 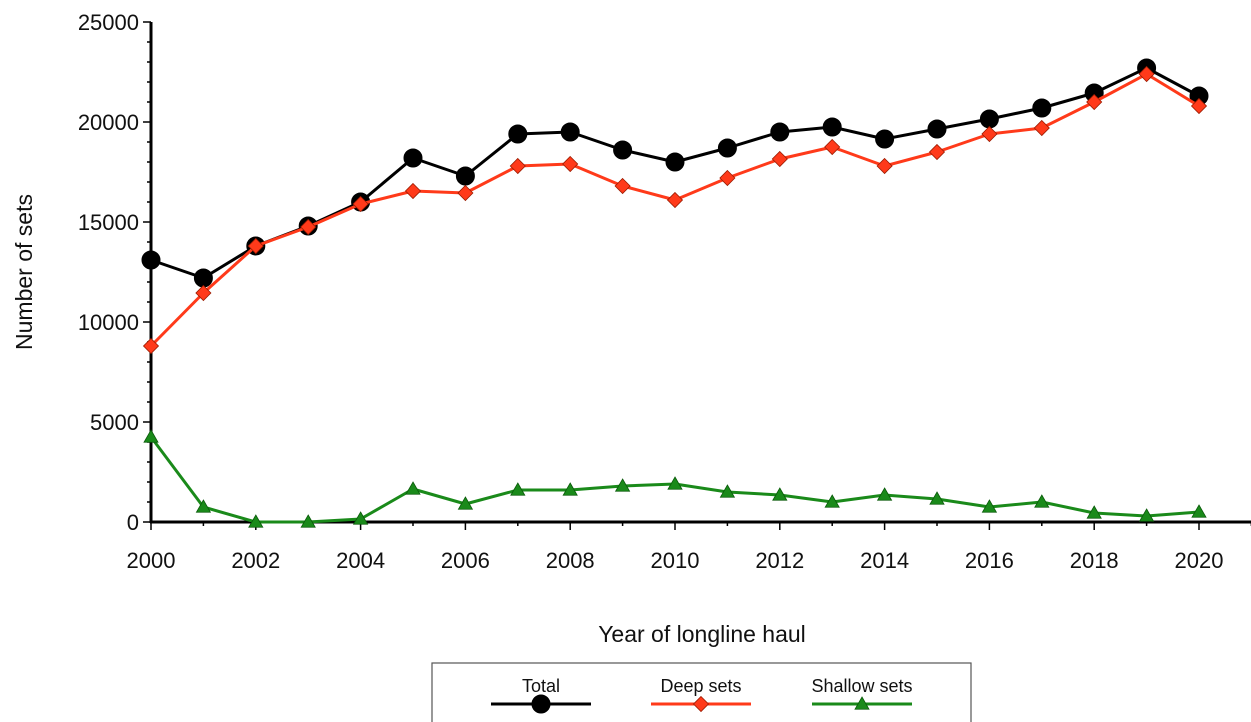 What do you see at coordinates (108, 22) in the screenshot?
I see `y-tick-label: 25000` at bounding box center [108, 22].